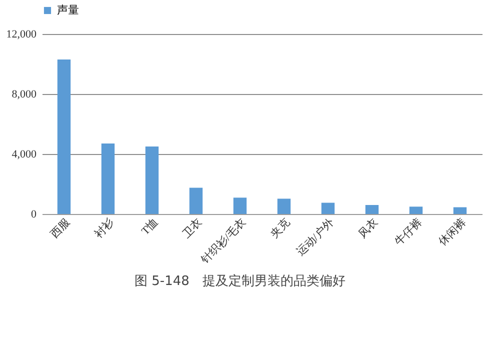 The height and width of the screenshot is (362, 500). Describe the element at coordinates (149, 227) in the screenshot. I see `x-tick-label: T恤` at that location.